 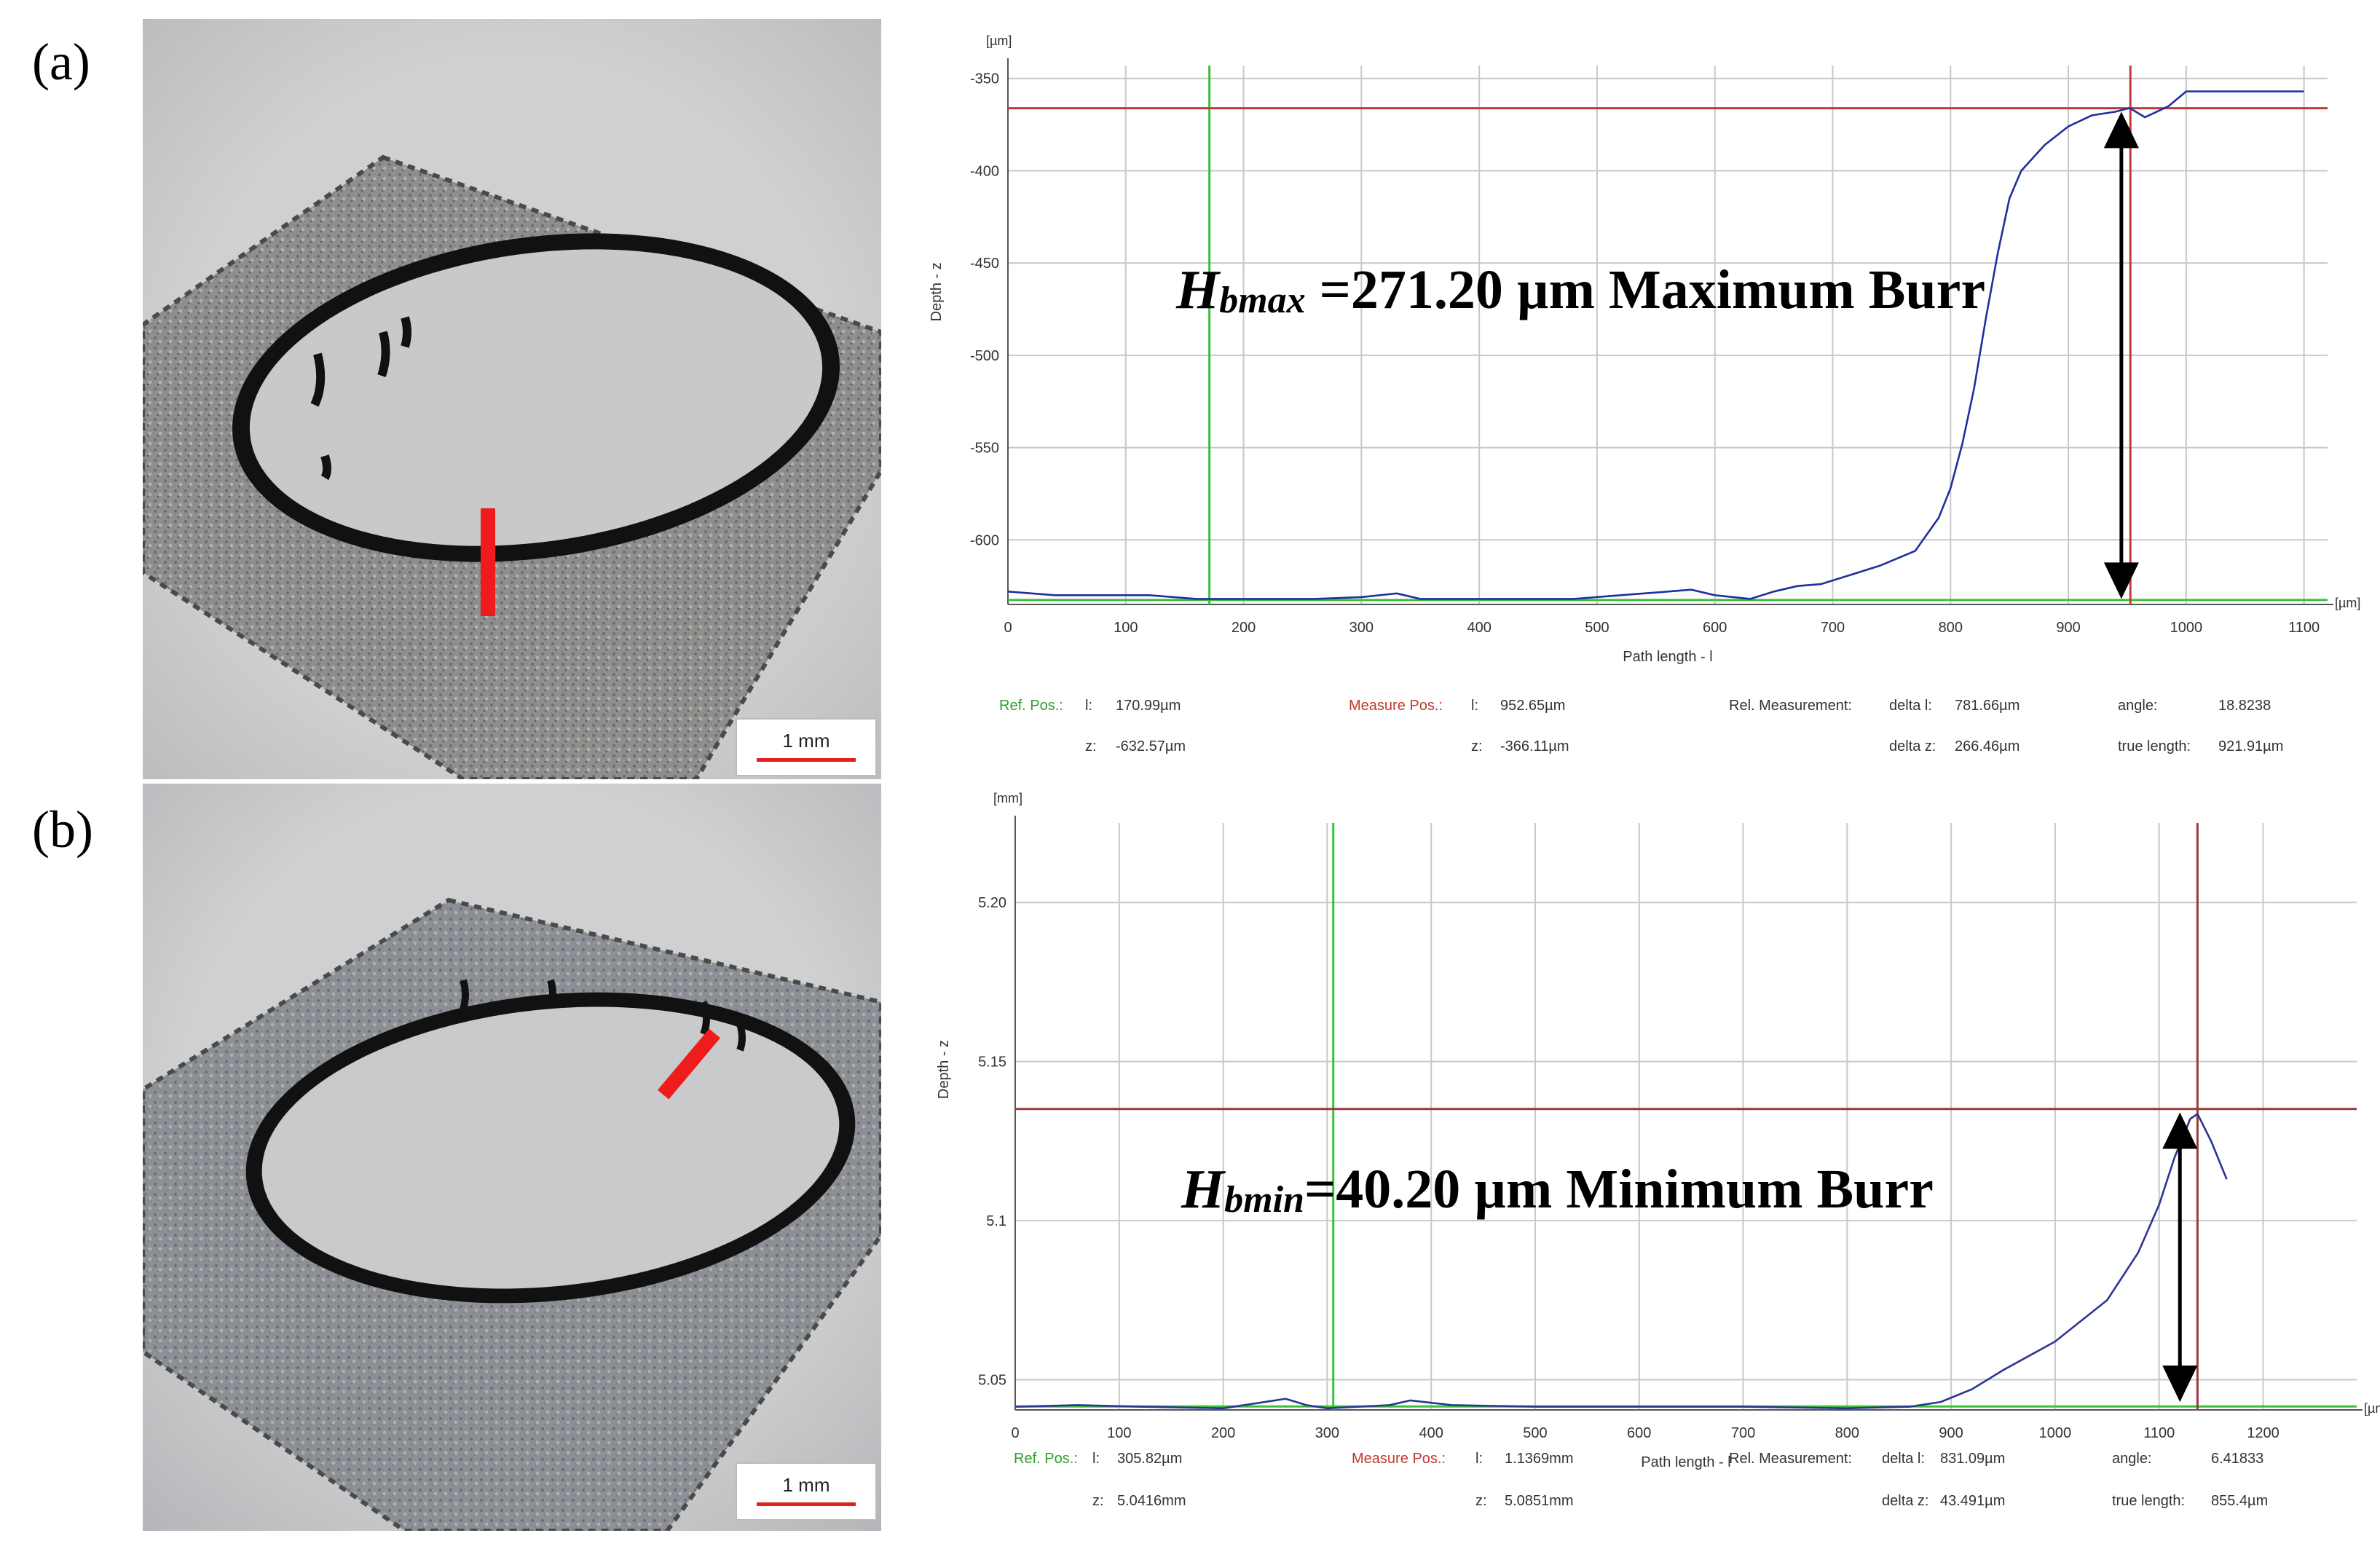 What do you see at coordinates (1790, 706) in the screenshot?
I see `rel-measurement-label-a: Rel. Measurement:` at bounding box center [1790, 706].